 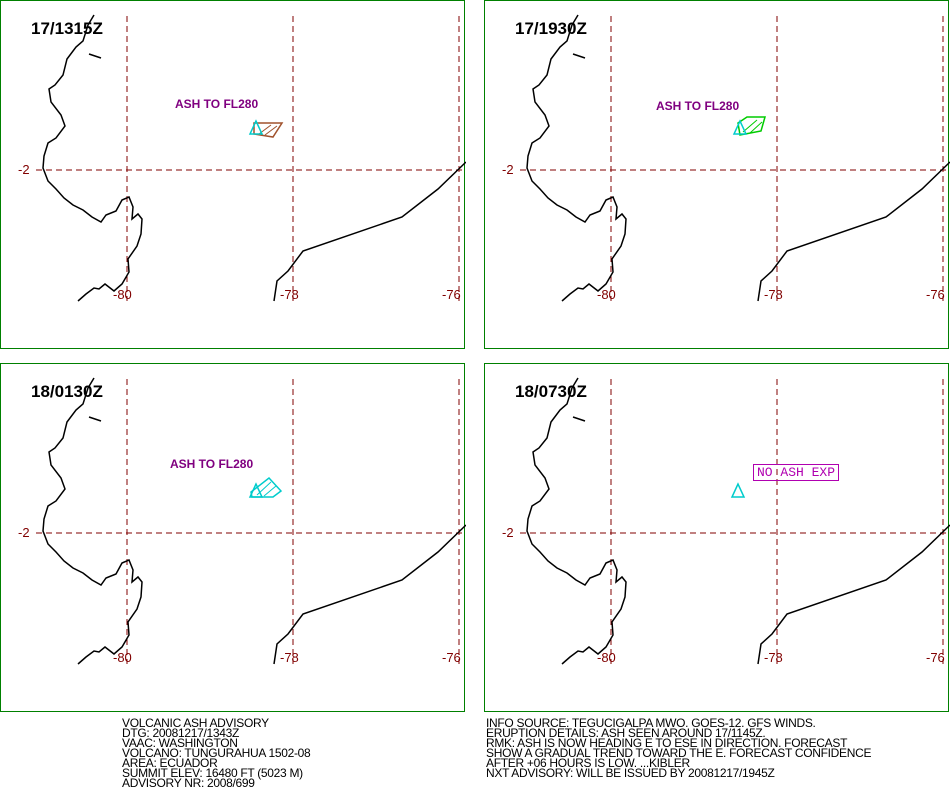 What do you see at coordinates (67, 28) in the screenshot?
I see `panel-time: 17/1315Z` at bounding box center [67, 28].